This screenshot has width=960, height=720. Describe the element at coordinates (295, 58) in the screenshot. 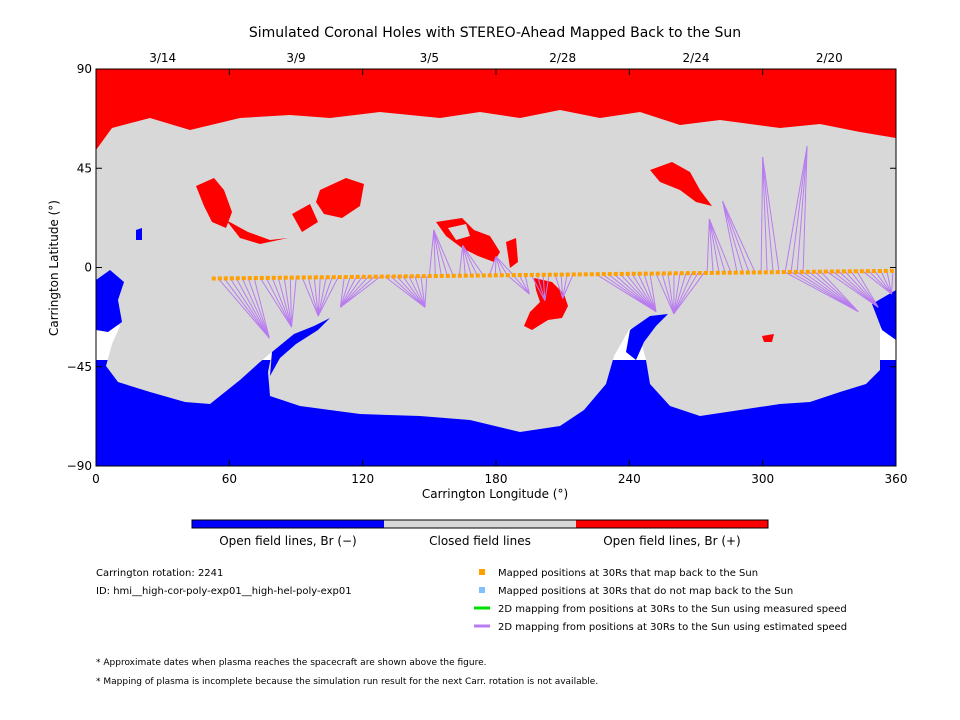

I see `top-date-label: 3/9` at that location.